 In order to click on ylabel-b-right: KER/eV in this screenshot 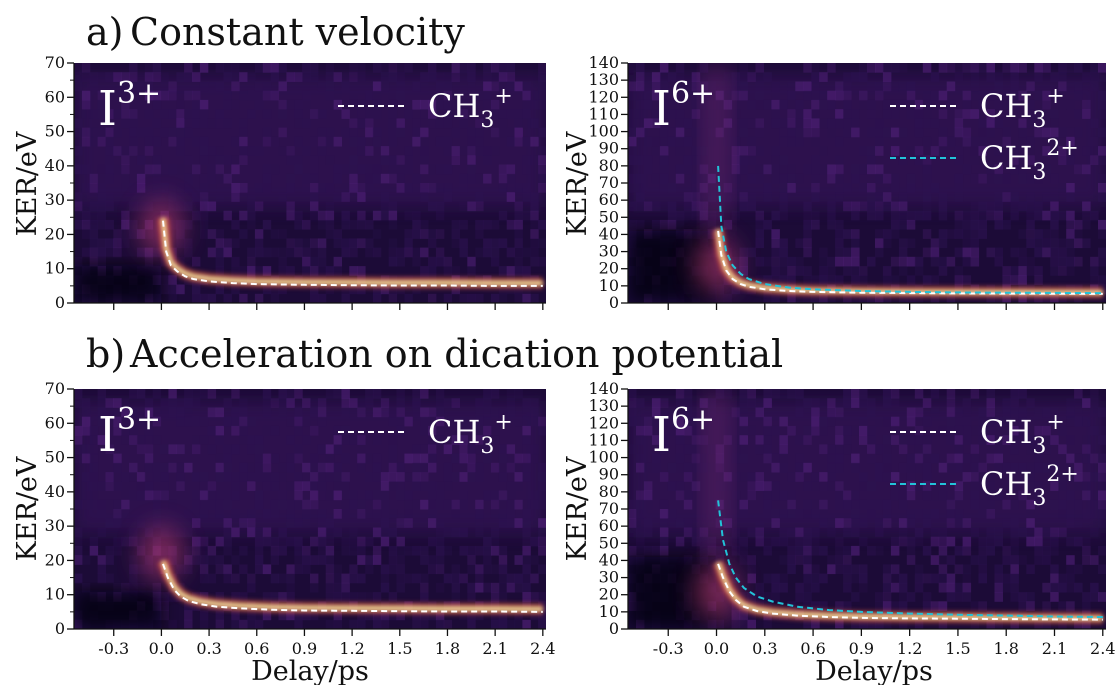, I will do `click(577, 508)`.